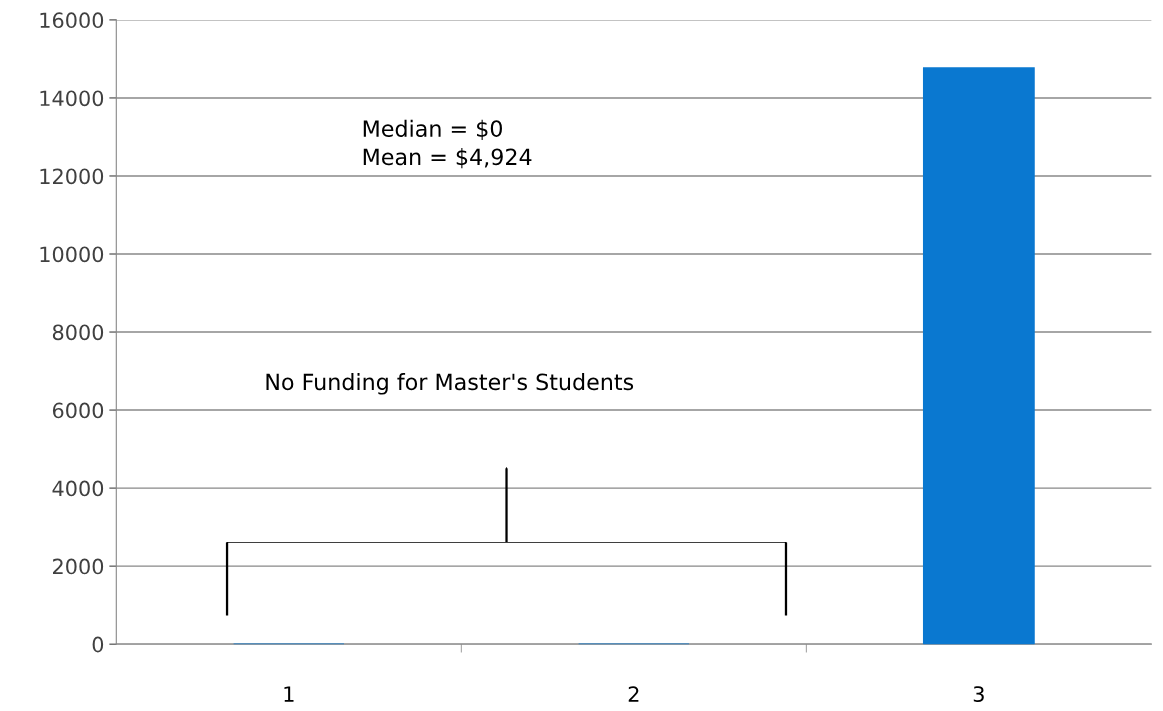  Describe the element at coordinates (978, 694) in the screenshot. I see `x-tick-label: 3` at that location.